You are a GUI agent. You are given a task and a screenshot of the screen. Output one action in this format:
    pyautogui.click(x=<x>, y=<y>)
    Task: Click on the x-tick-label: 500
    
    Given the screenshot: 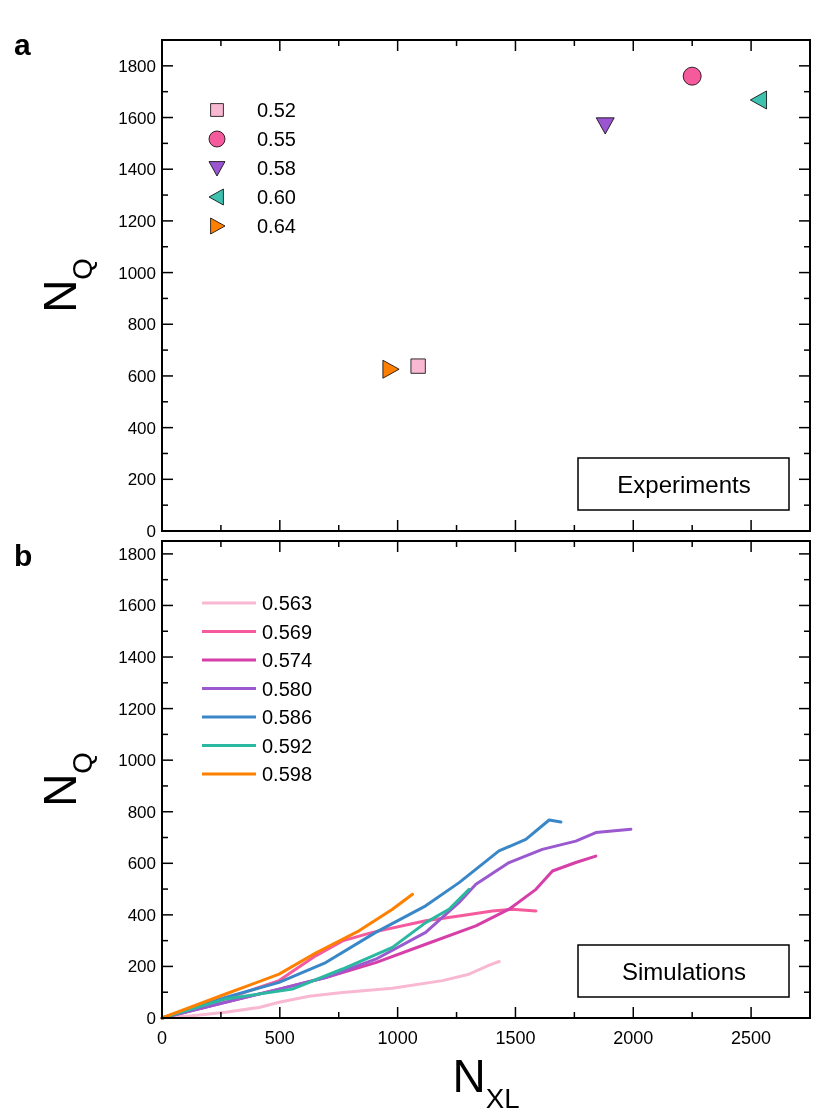 What is the action you would take?
    pyautogui.click(x=279, y=1038)
    